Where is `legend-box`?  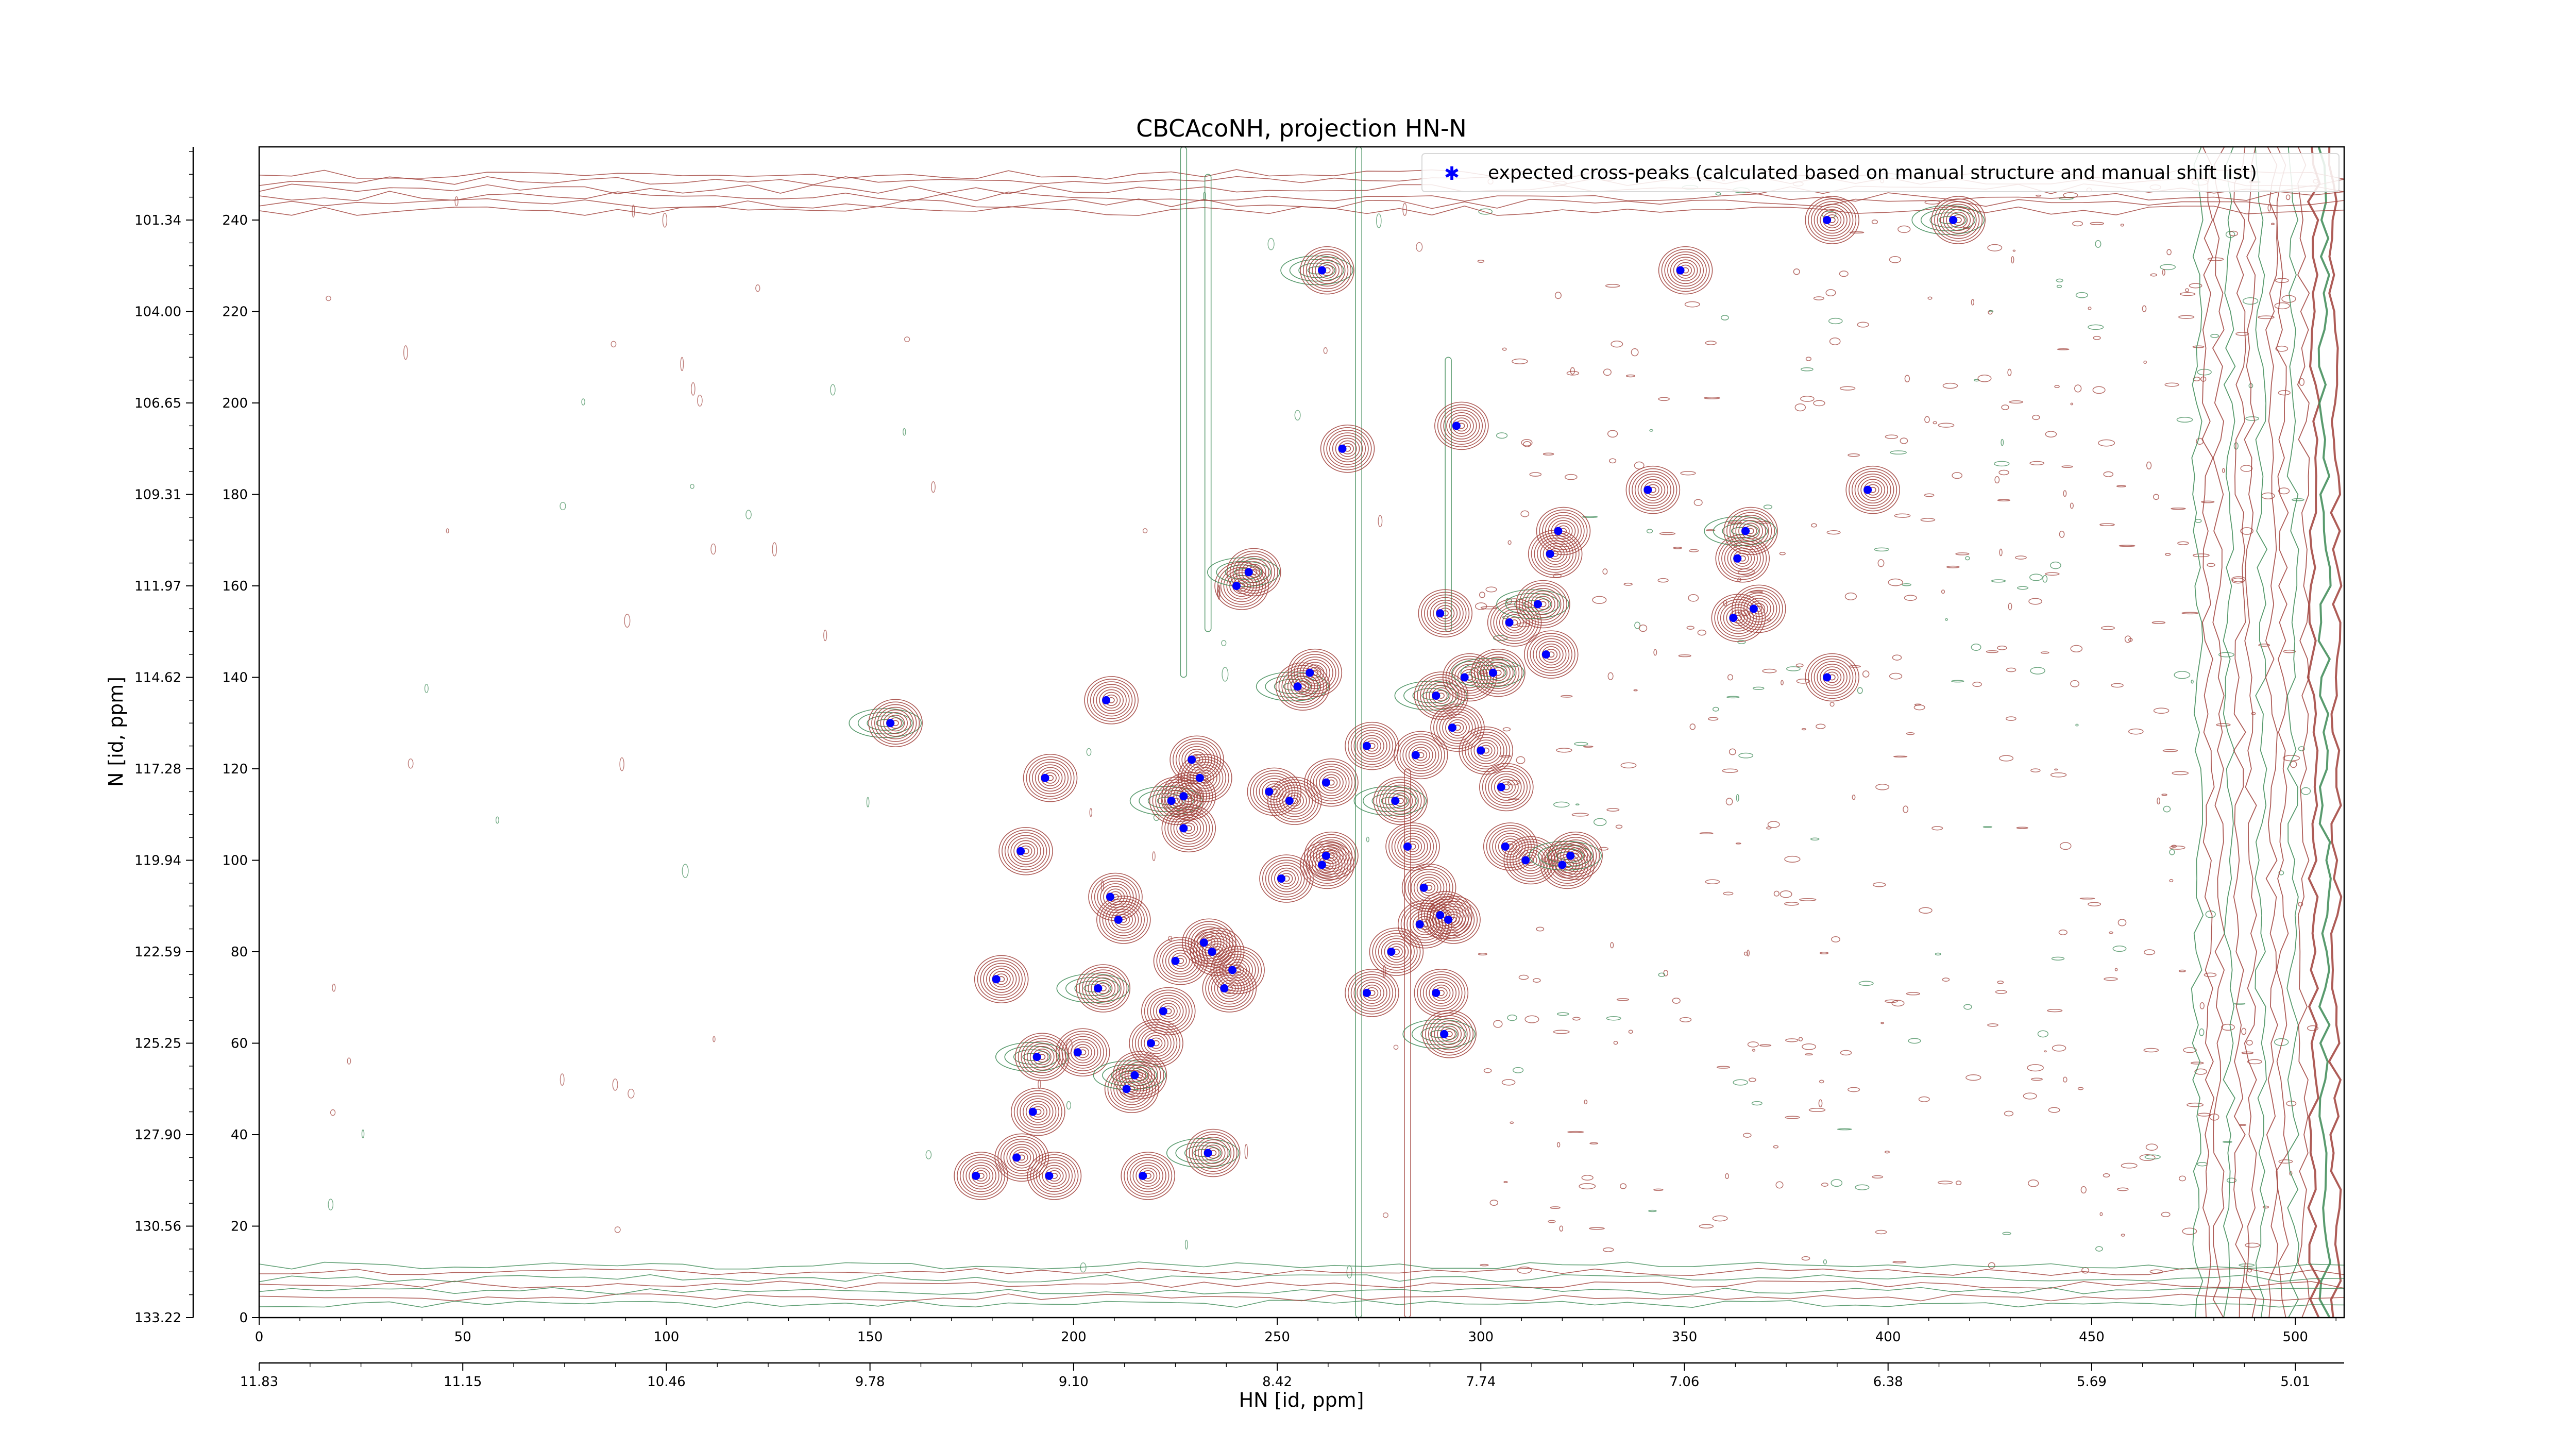 legend-box is located at coordinates (1880, 172).